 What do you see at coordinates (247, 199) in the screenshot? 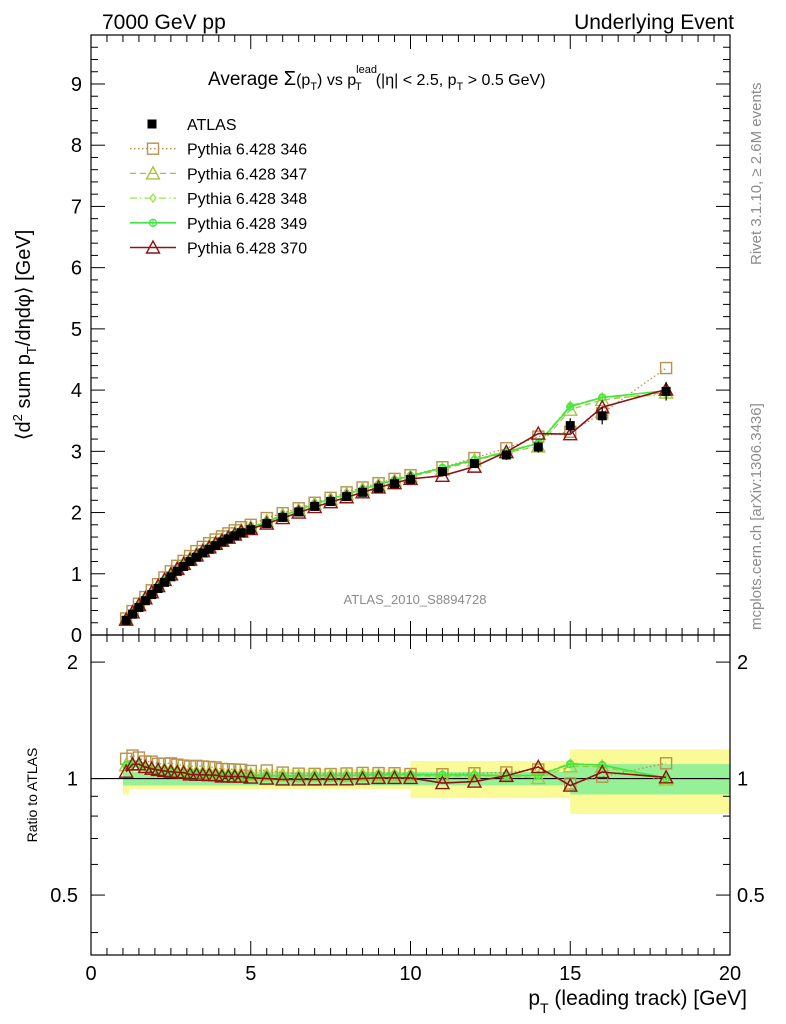
I see `legend-label-3: Pythia 6.428 348` at bounding box center [247, 199].